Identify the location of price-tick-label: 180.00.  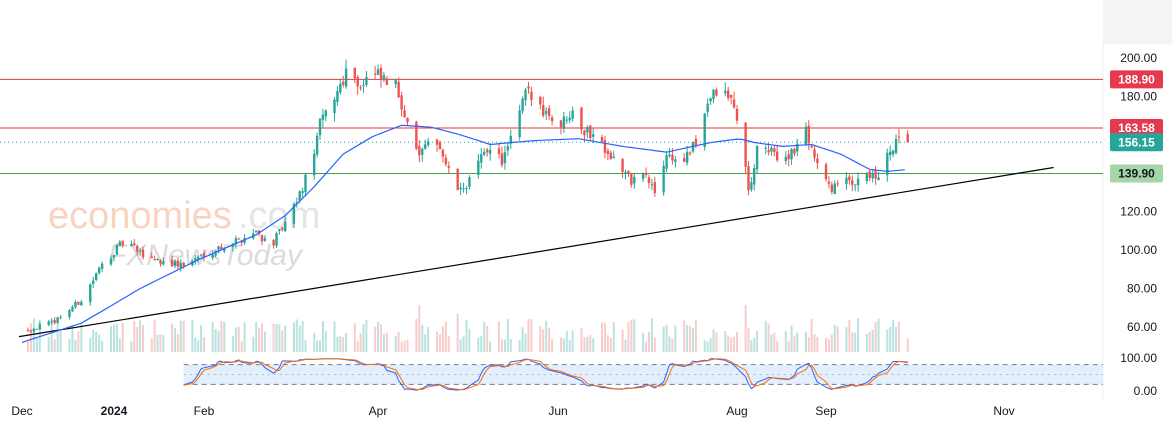
(1138, 96).